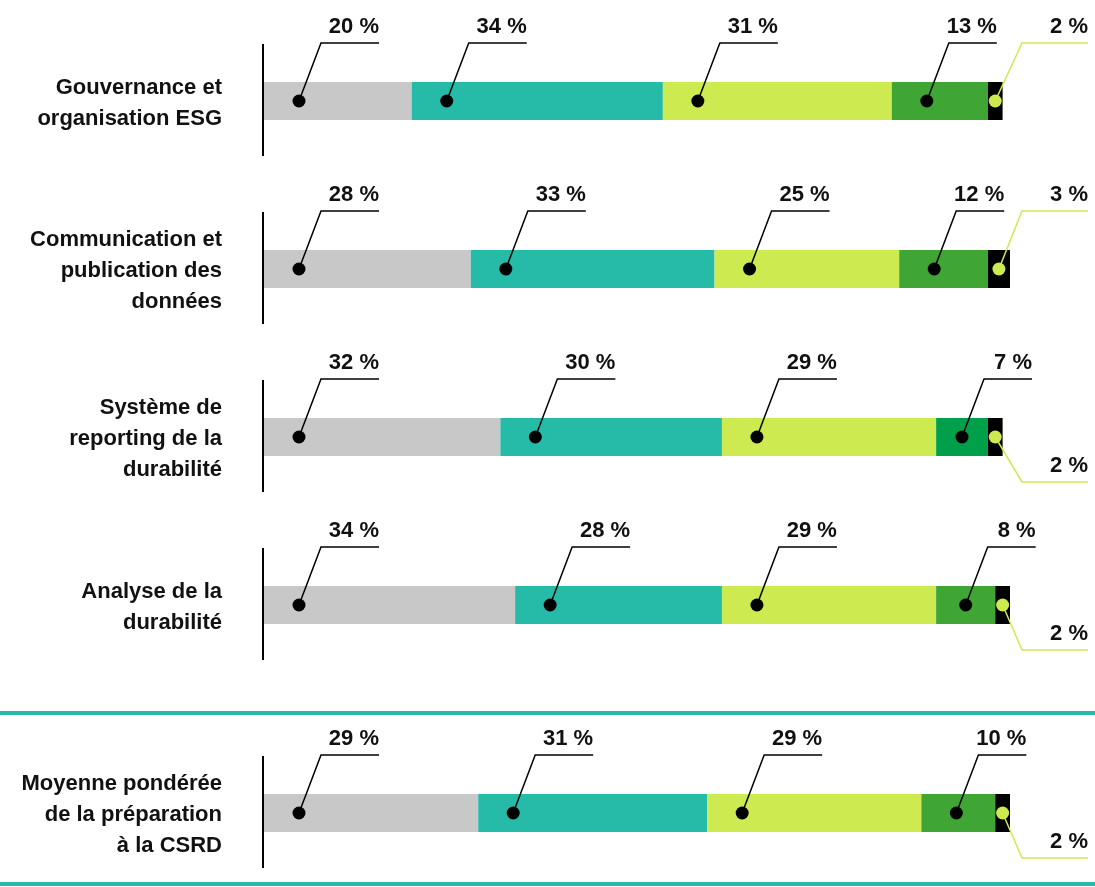 The height and width of the screenshot is (887, 1095). What do you see at coordinates (353, 25) in the screenshot?
I see `data-label: 20 %` at bounding box center [353, 25].